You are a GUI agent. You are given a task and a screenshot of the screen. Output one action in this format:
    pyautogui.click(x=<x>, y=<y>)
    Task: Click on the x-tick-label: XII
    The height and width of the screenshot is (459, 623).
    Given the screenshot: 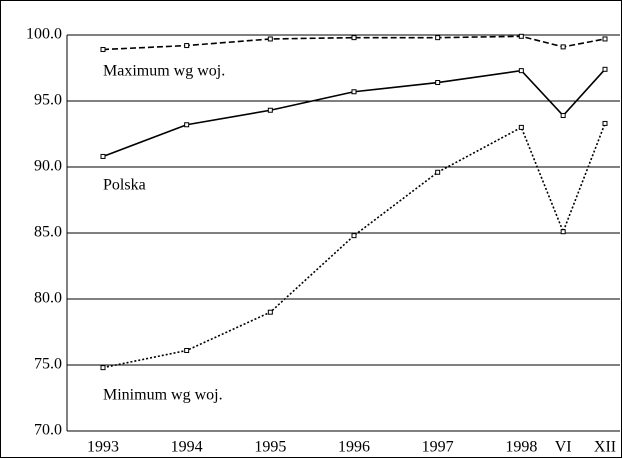 What is the action you would take?
    pyautogui.click(x=605, y=447)
    